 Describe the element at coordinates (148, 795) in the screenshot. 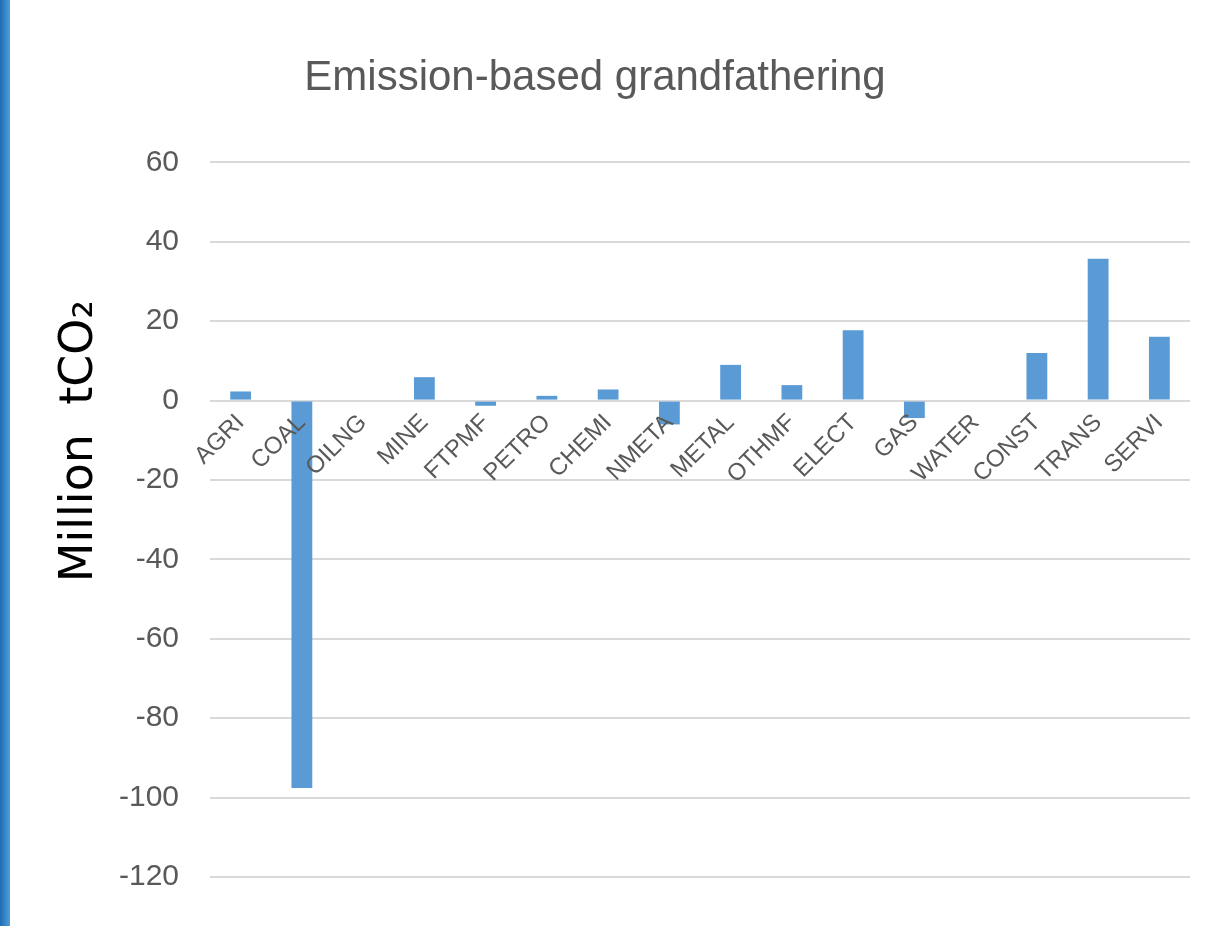

I see `y-tick-label: -100` at that location.